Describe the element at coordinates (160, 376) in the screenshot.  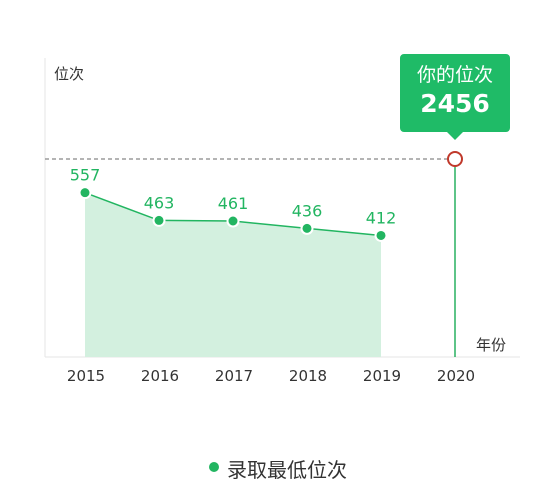
I see `x-tick-label: 2016` at that location.